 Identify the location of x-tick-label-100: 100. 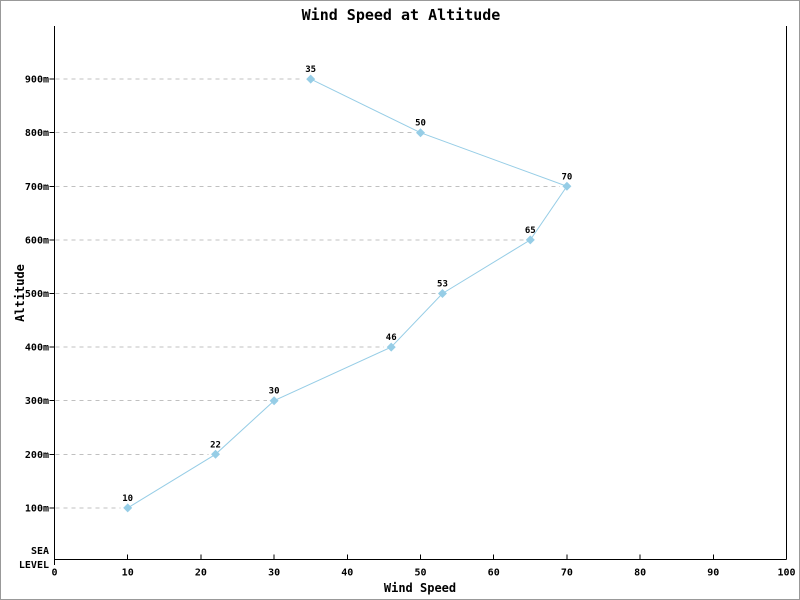
(786, 573).